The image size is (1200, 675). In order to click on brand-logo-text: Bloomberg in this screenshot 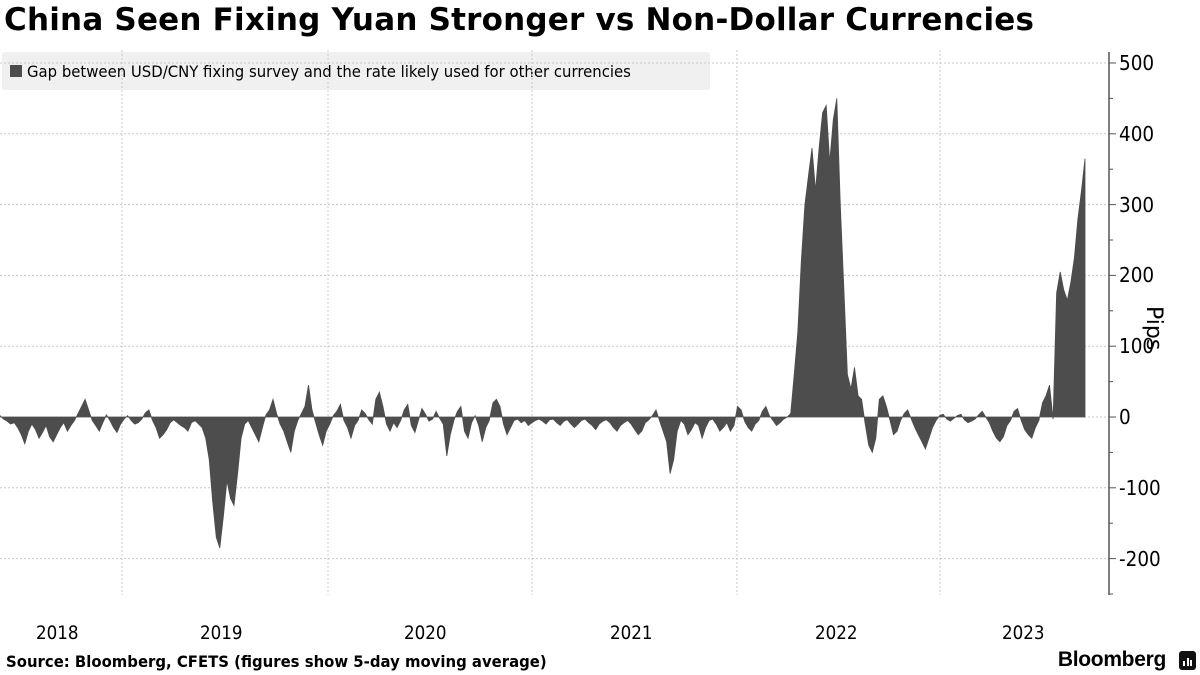, I will do `click(1111, 659)`.